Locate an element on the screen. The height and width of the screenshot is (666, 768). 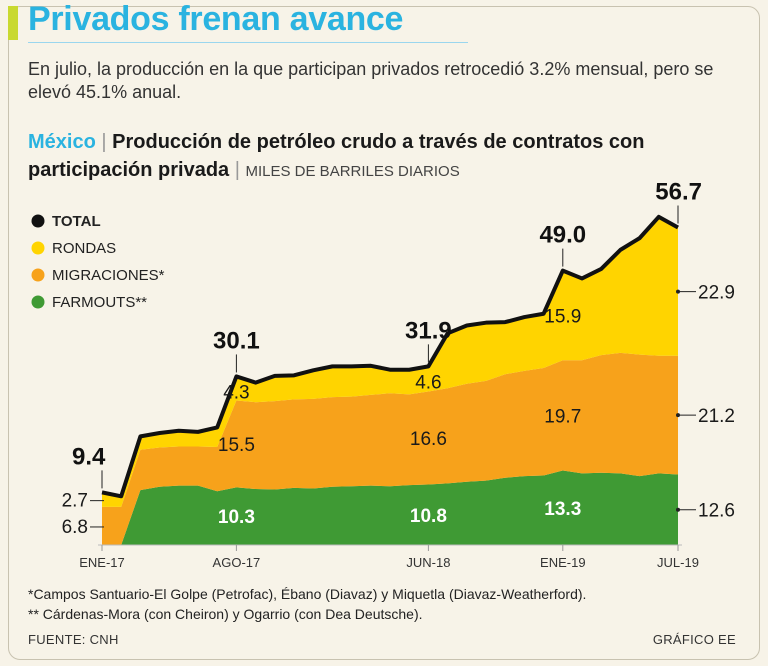
farmouts-area is located at coordinates (390, 507).